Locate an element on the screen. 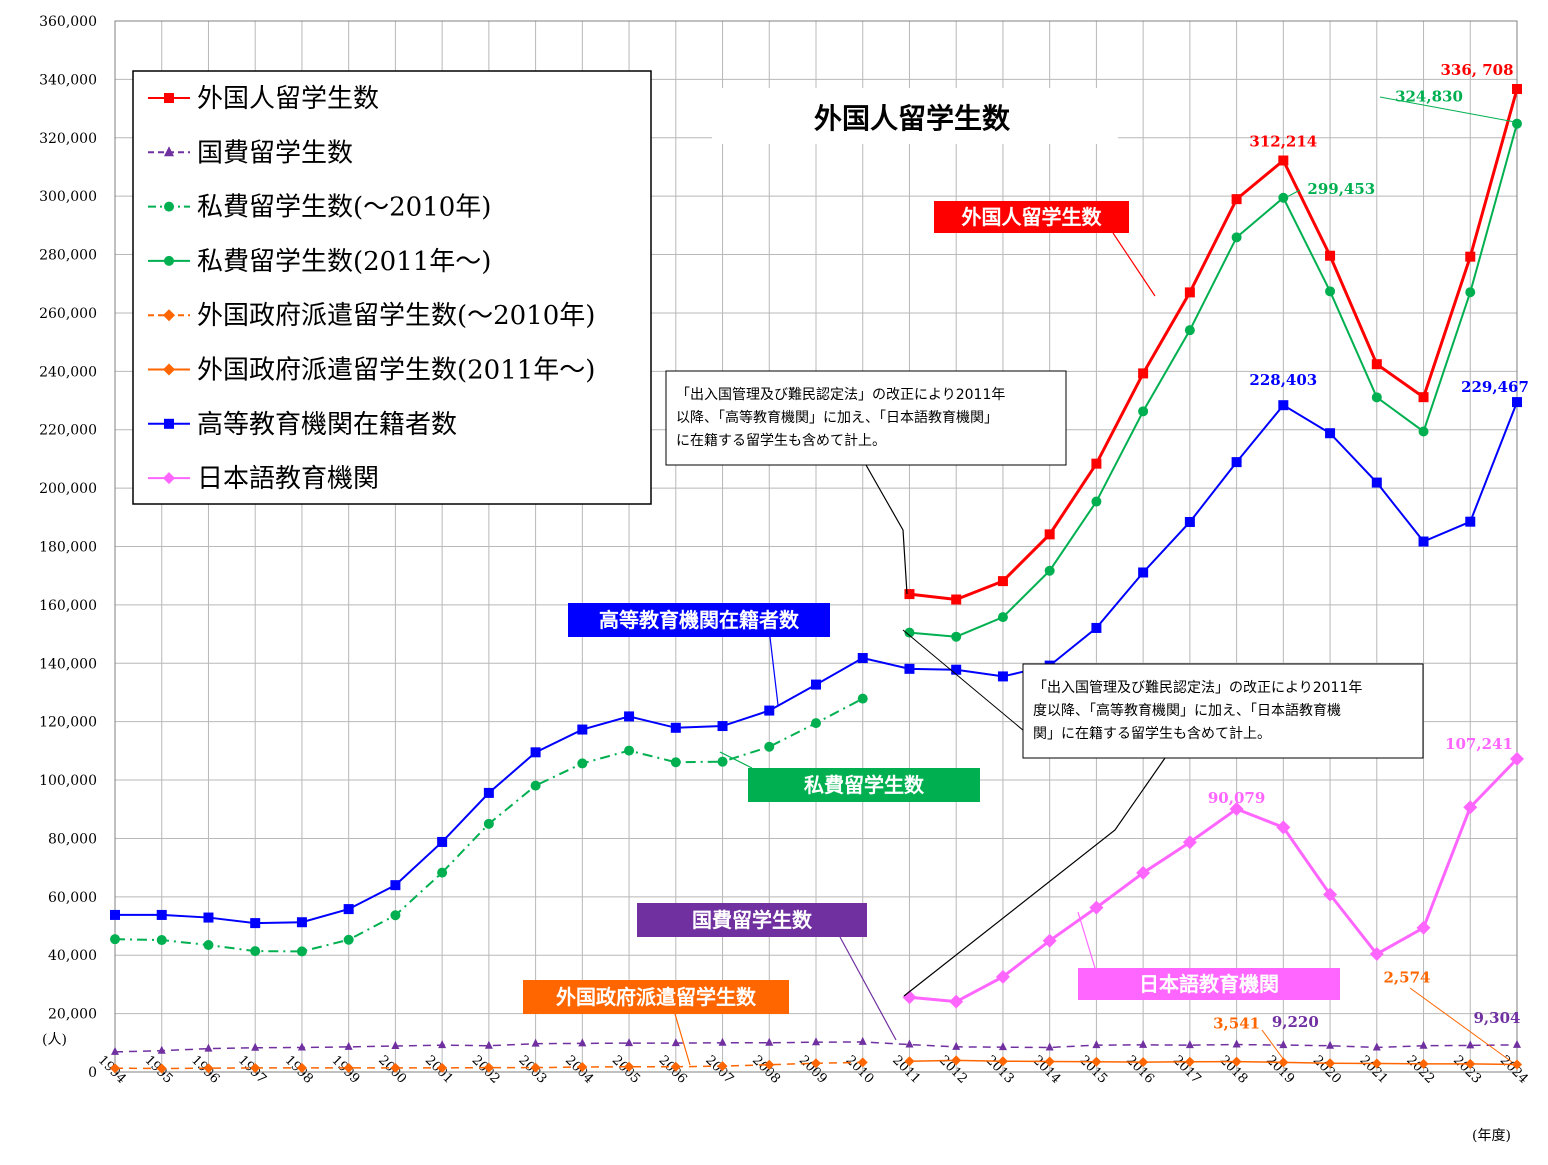 This screenshot has width=1548, height=1165. data-label: 228,403 is located at coordinates (1283, 380).